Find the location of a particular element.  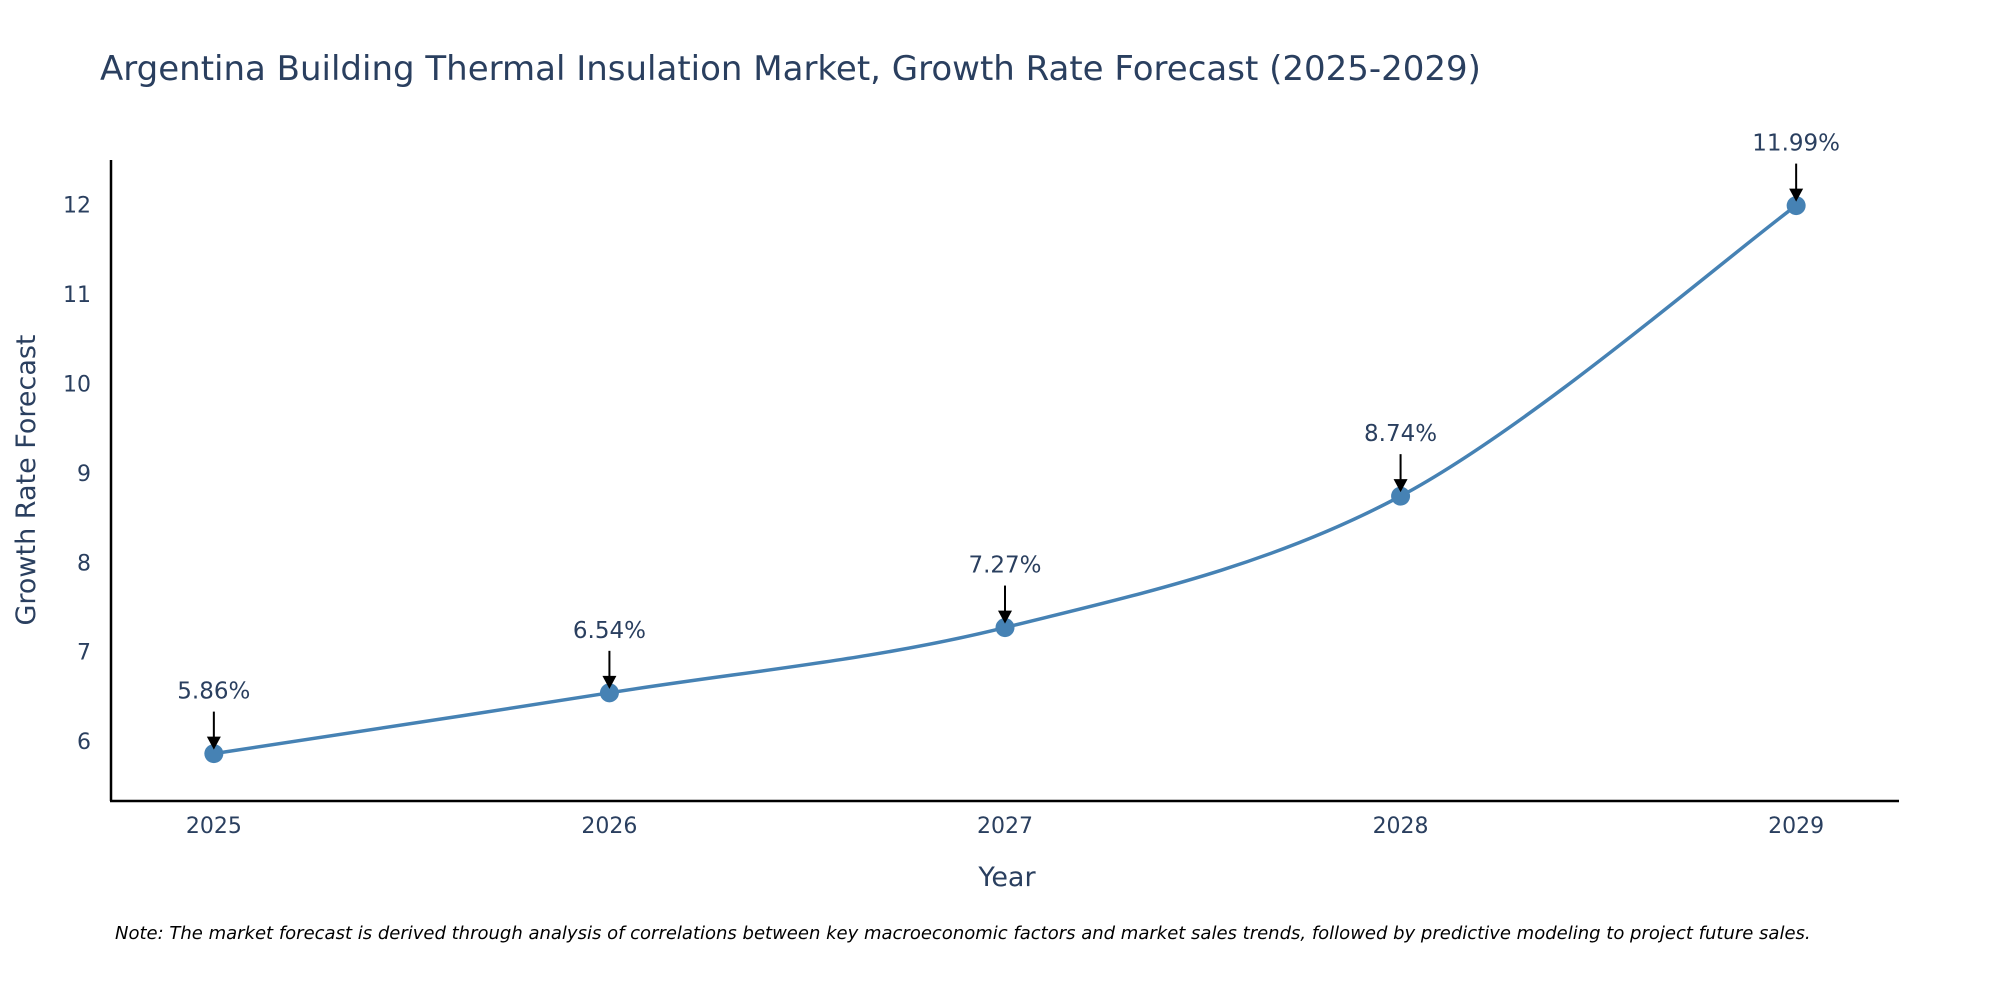

y-tick-label: 12 is located at coordinates (77, 206).